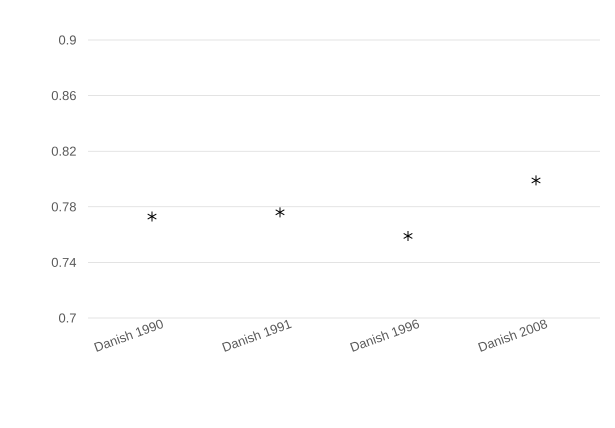  I want to click on y-tick-label: 0.74, so click(64, 262).